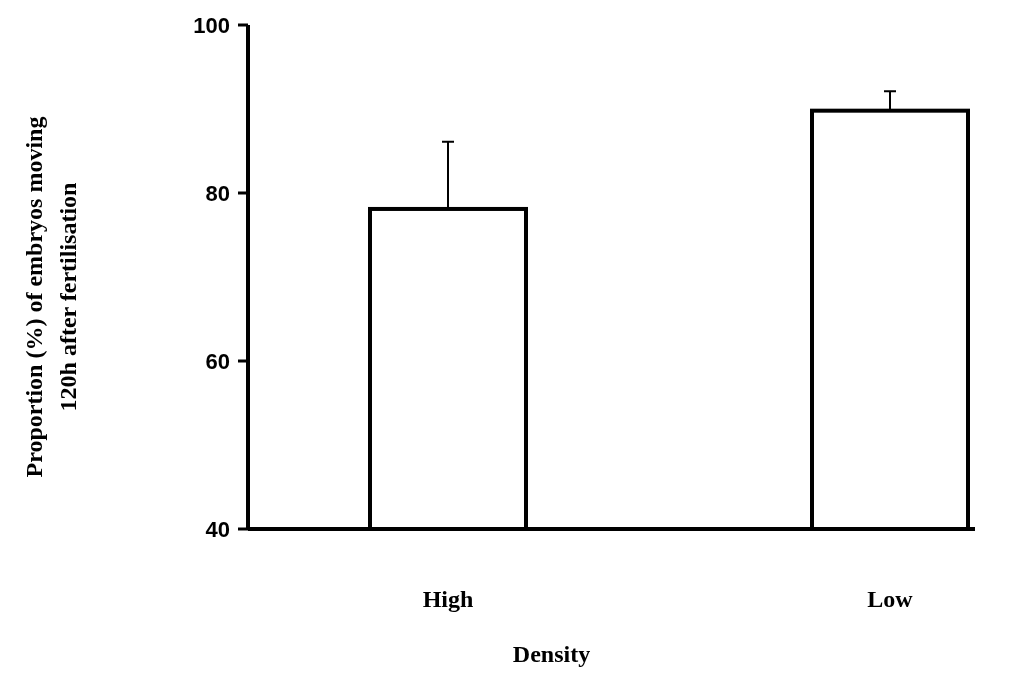 This screenshot has height=676, width=1018. What do you see at coordinates (448, 599) in the screenshot?
I see `x-tick-label: High` at bounding box center [448, 599].